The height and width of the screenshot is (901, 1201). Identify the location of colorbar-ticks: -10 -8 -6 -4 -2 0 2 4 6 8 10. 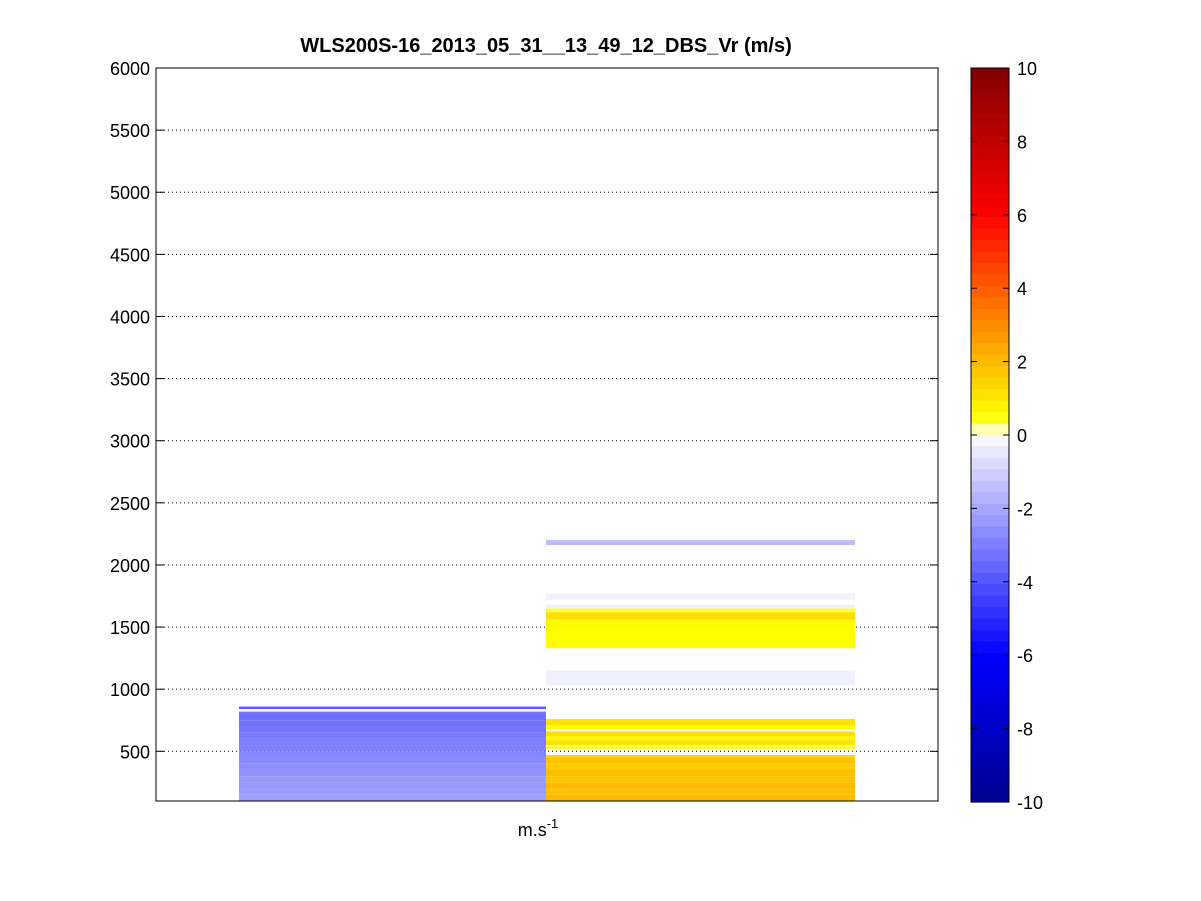
(1007, 436).